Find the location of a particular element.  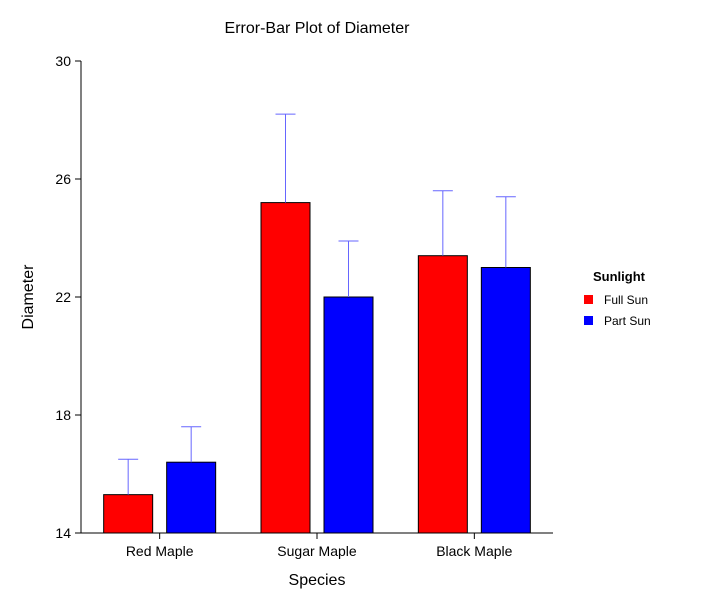

legend-title: Sunlight is located at coordinates (619, 276).